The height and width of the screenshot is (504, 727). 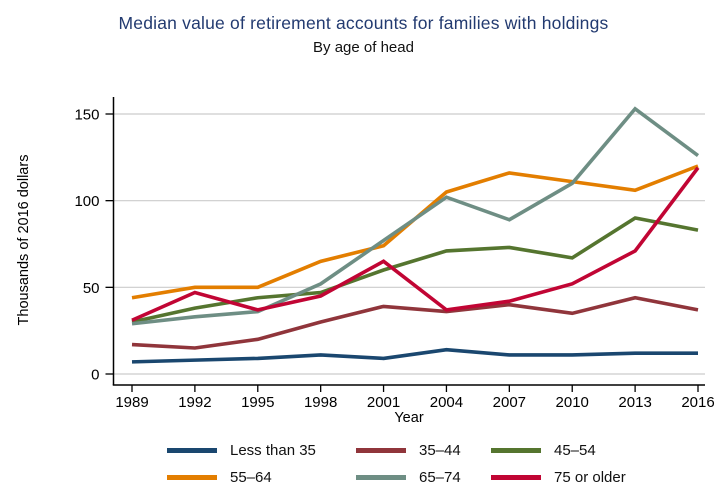 I want to click on y-tick-label: 100, so click(x=86, y=201).